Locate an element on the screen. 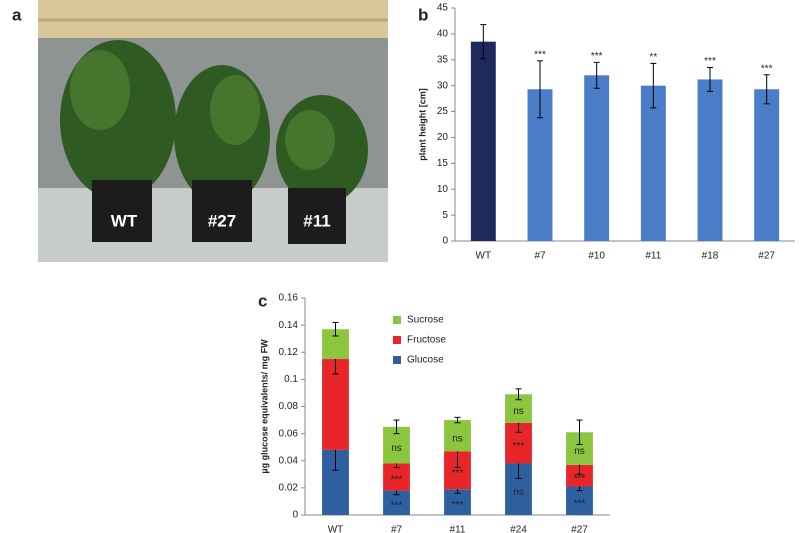 This screenshot has width=800, height=533. legend-label: Glucose is located at coordinates (425, 360).